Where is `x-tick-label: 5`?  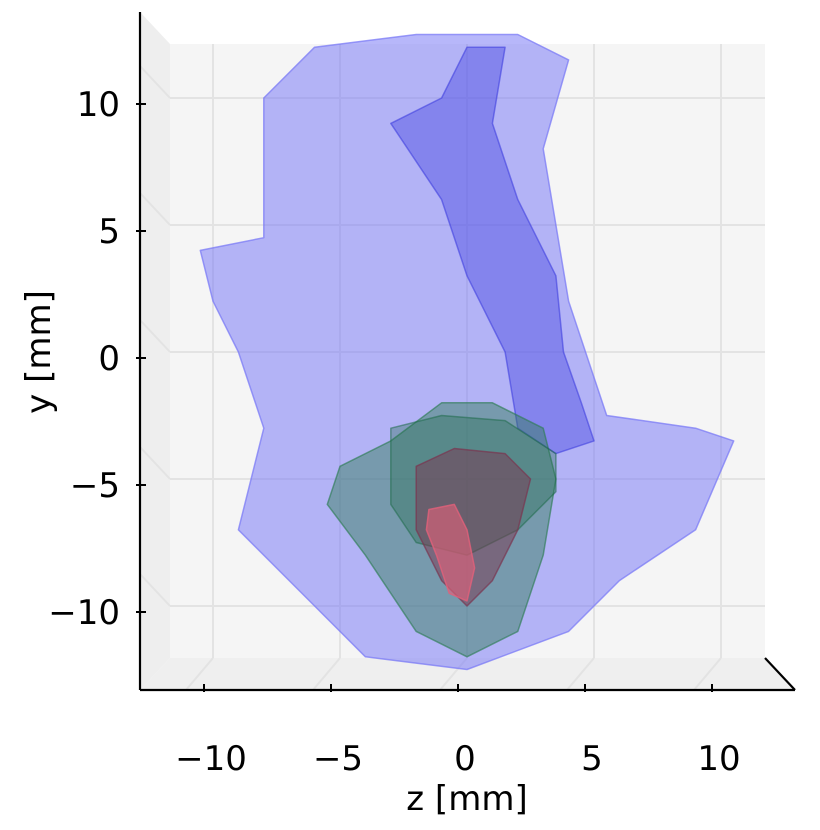
x-tick-label: 5 is located at coordinates (592, 759).